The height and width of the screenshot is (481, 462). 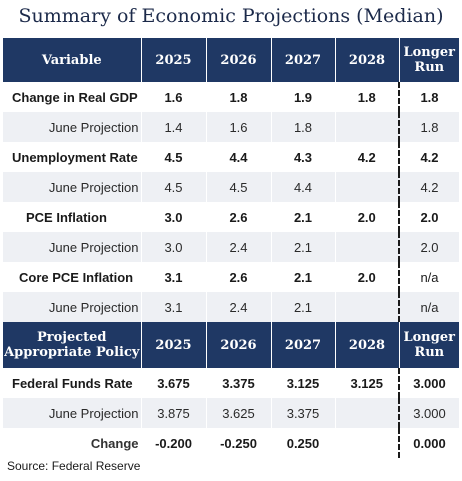 I want to click on column-header-variable: Variable, so click(x=72, y=60).